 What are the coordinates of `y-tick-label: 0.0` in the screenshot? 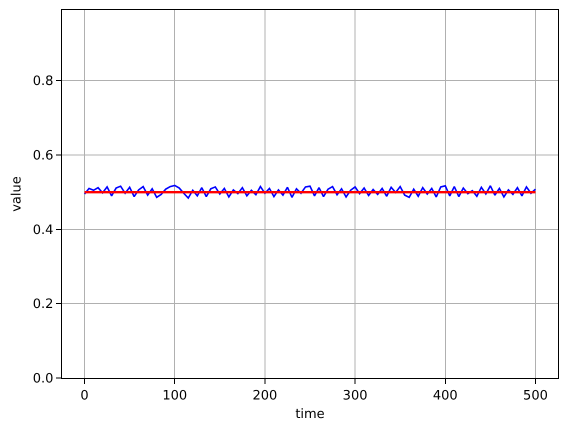 It's located at (43, 379).